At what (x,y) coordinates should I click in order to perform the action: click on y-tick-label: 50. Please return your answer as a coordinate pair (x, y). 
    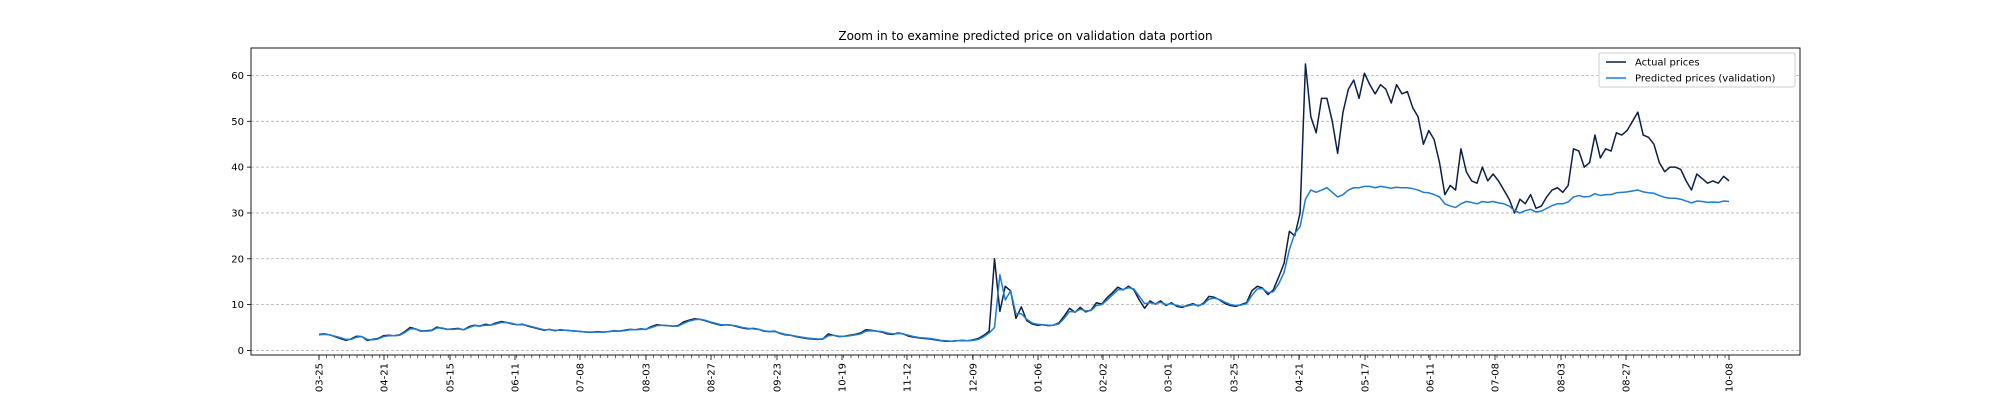
    Looking at the image, I should click on (237, 122).